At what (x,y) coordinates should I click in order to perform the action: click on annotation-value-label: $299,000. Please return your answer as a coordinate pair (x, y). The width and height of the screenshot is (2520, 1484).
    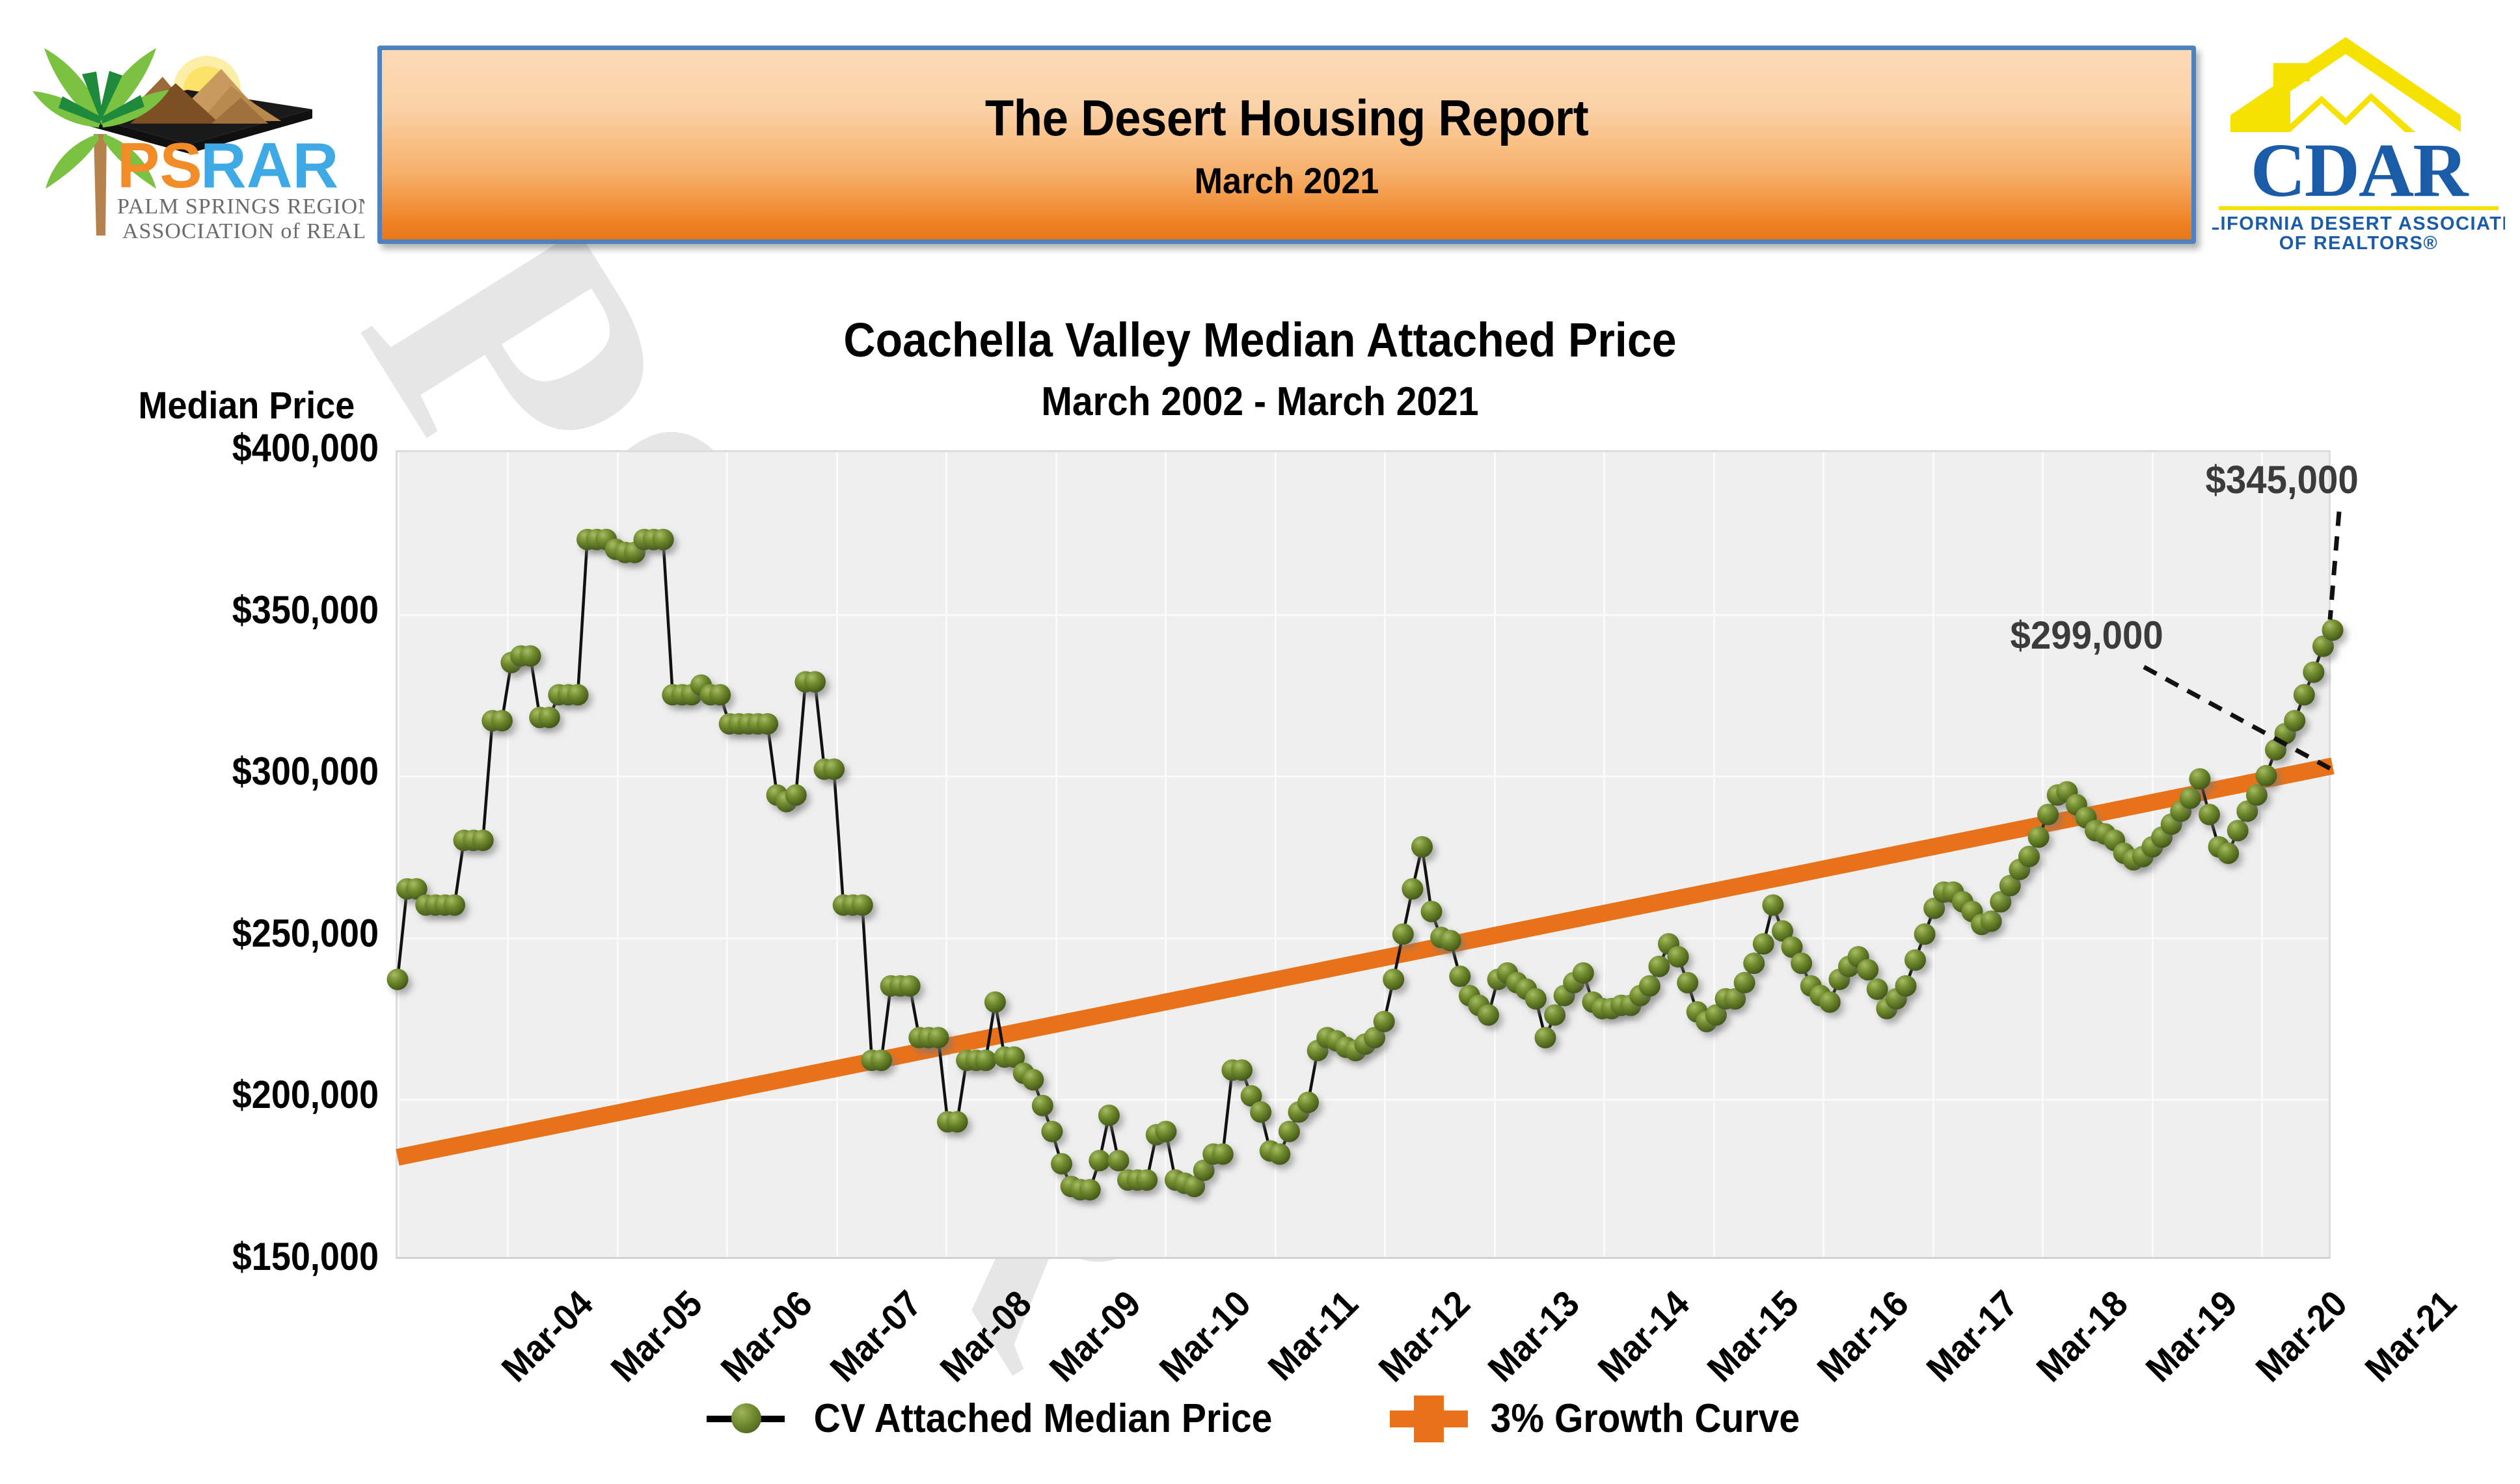
    Looking at the image, I should click on (2086, 636).